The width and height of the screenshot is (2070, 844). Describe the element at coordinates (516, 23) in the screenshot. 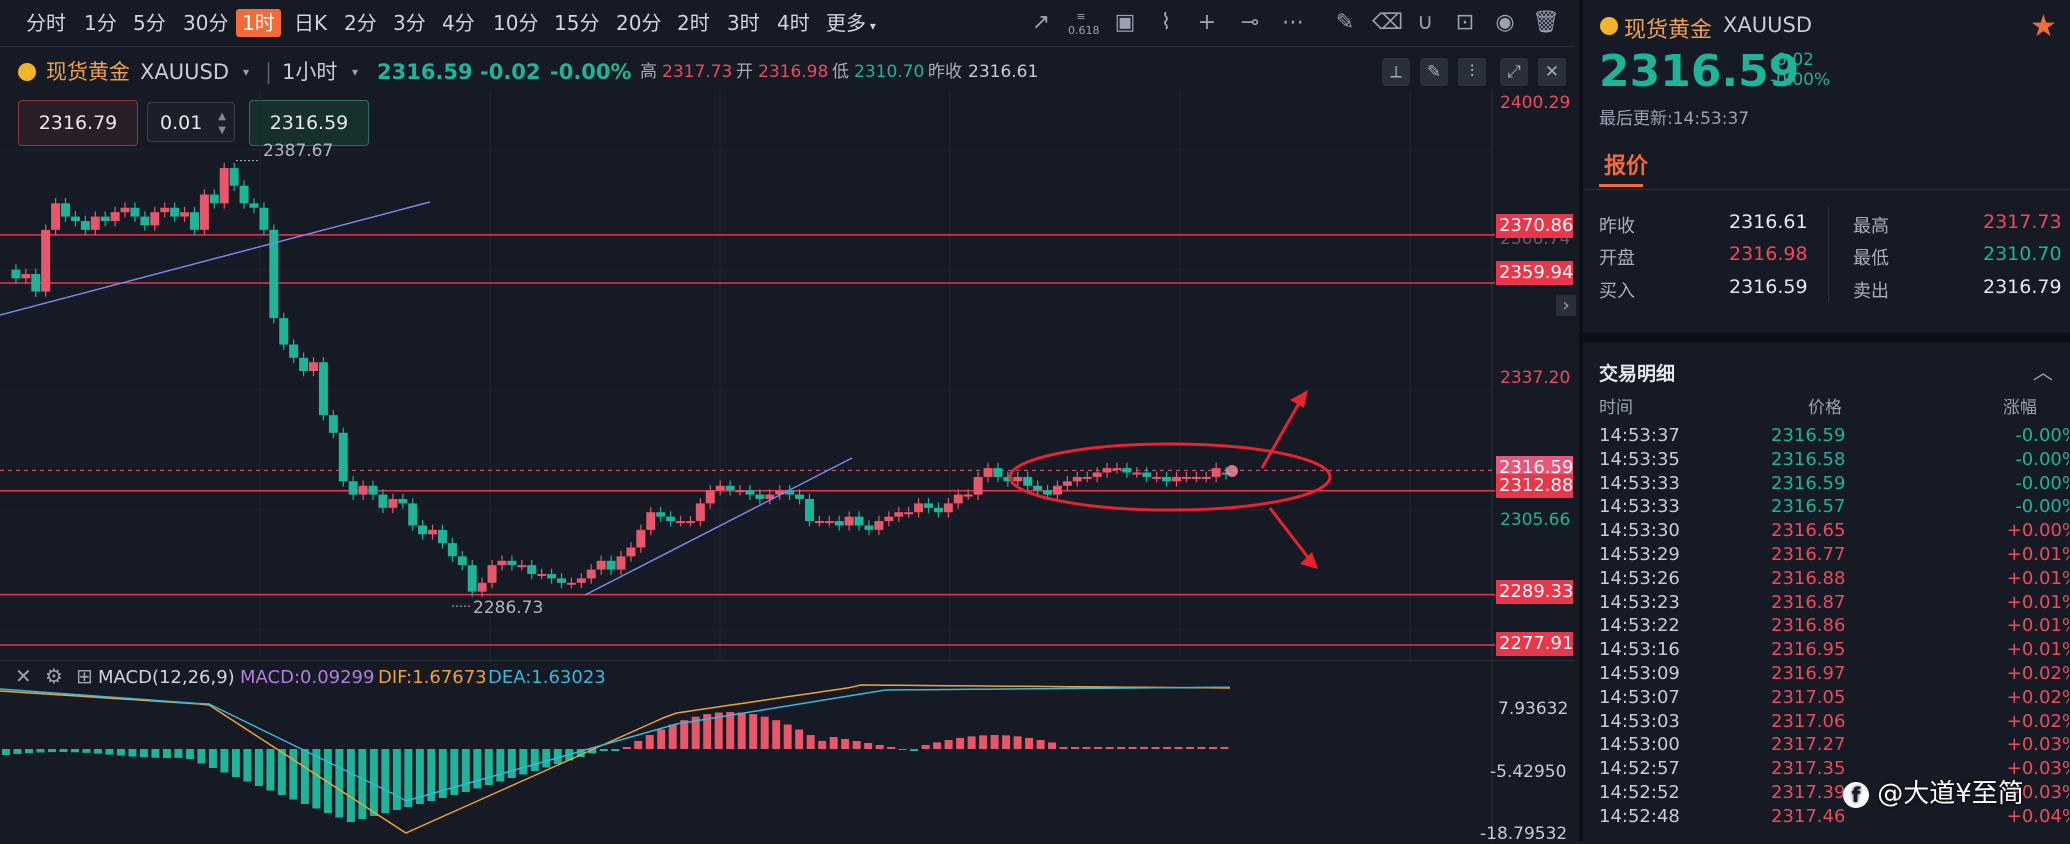

I see `tf-10m: 10分` at that location.